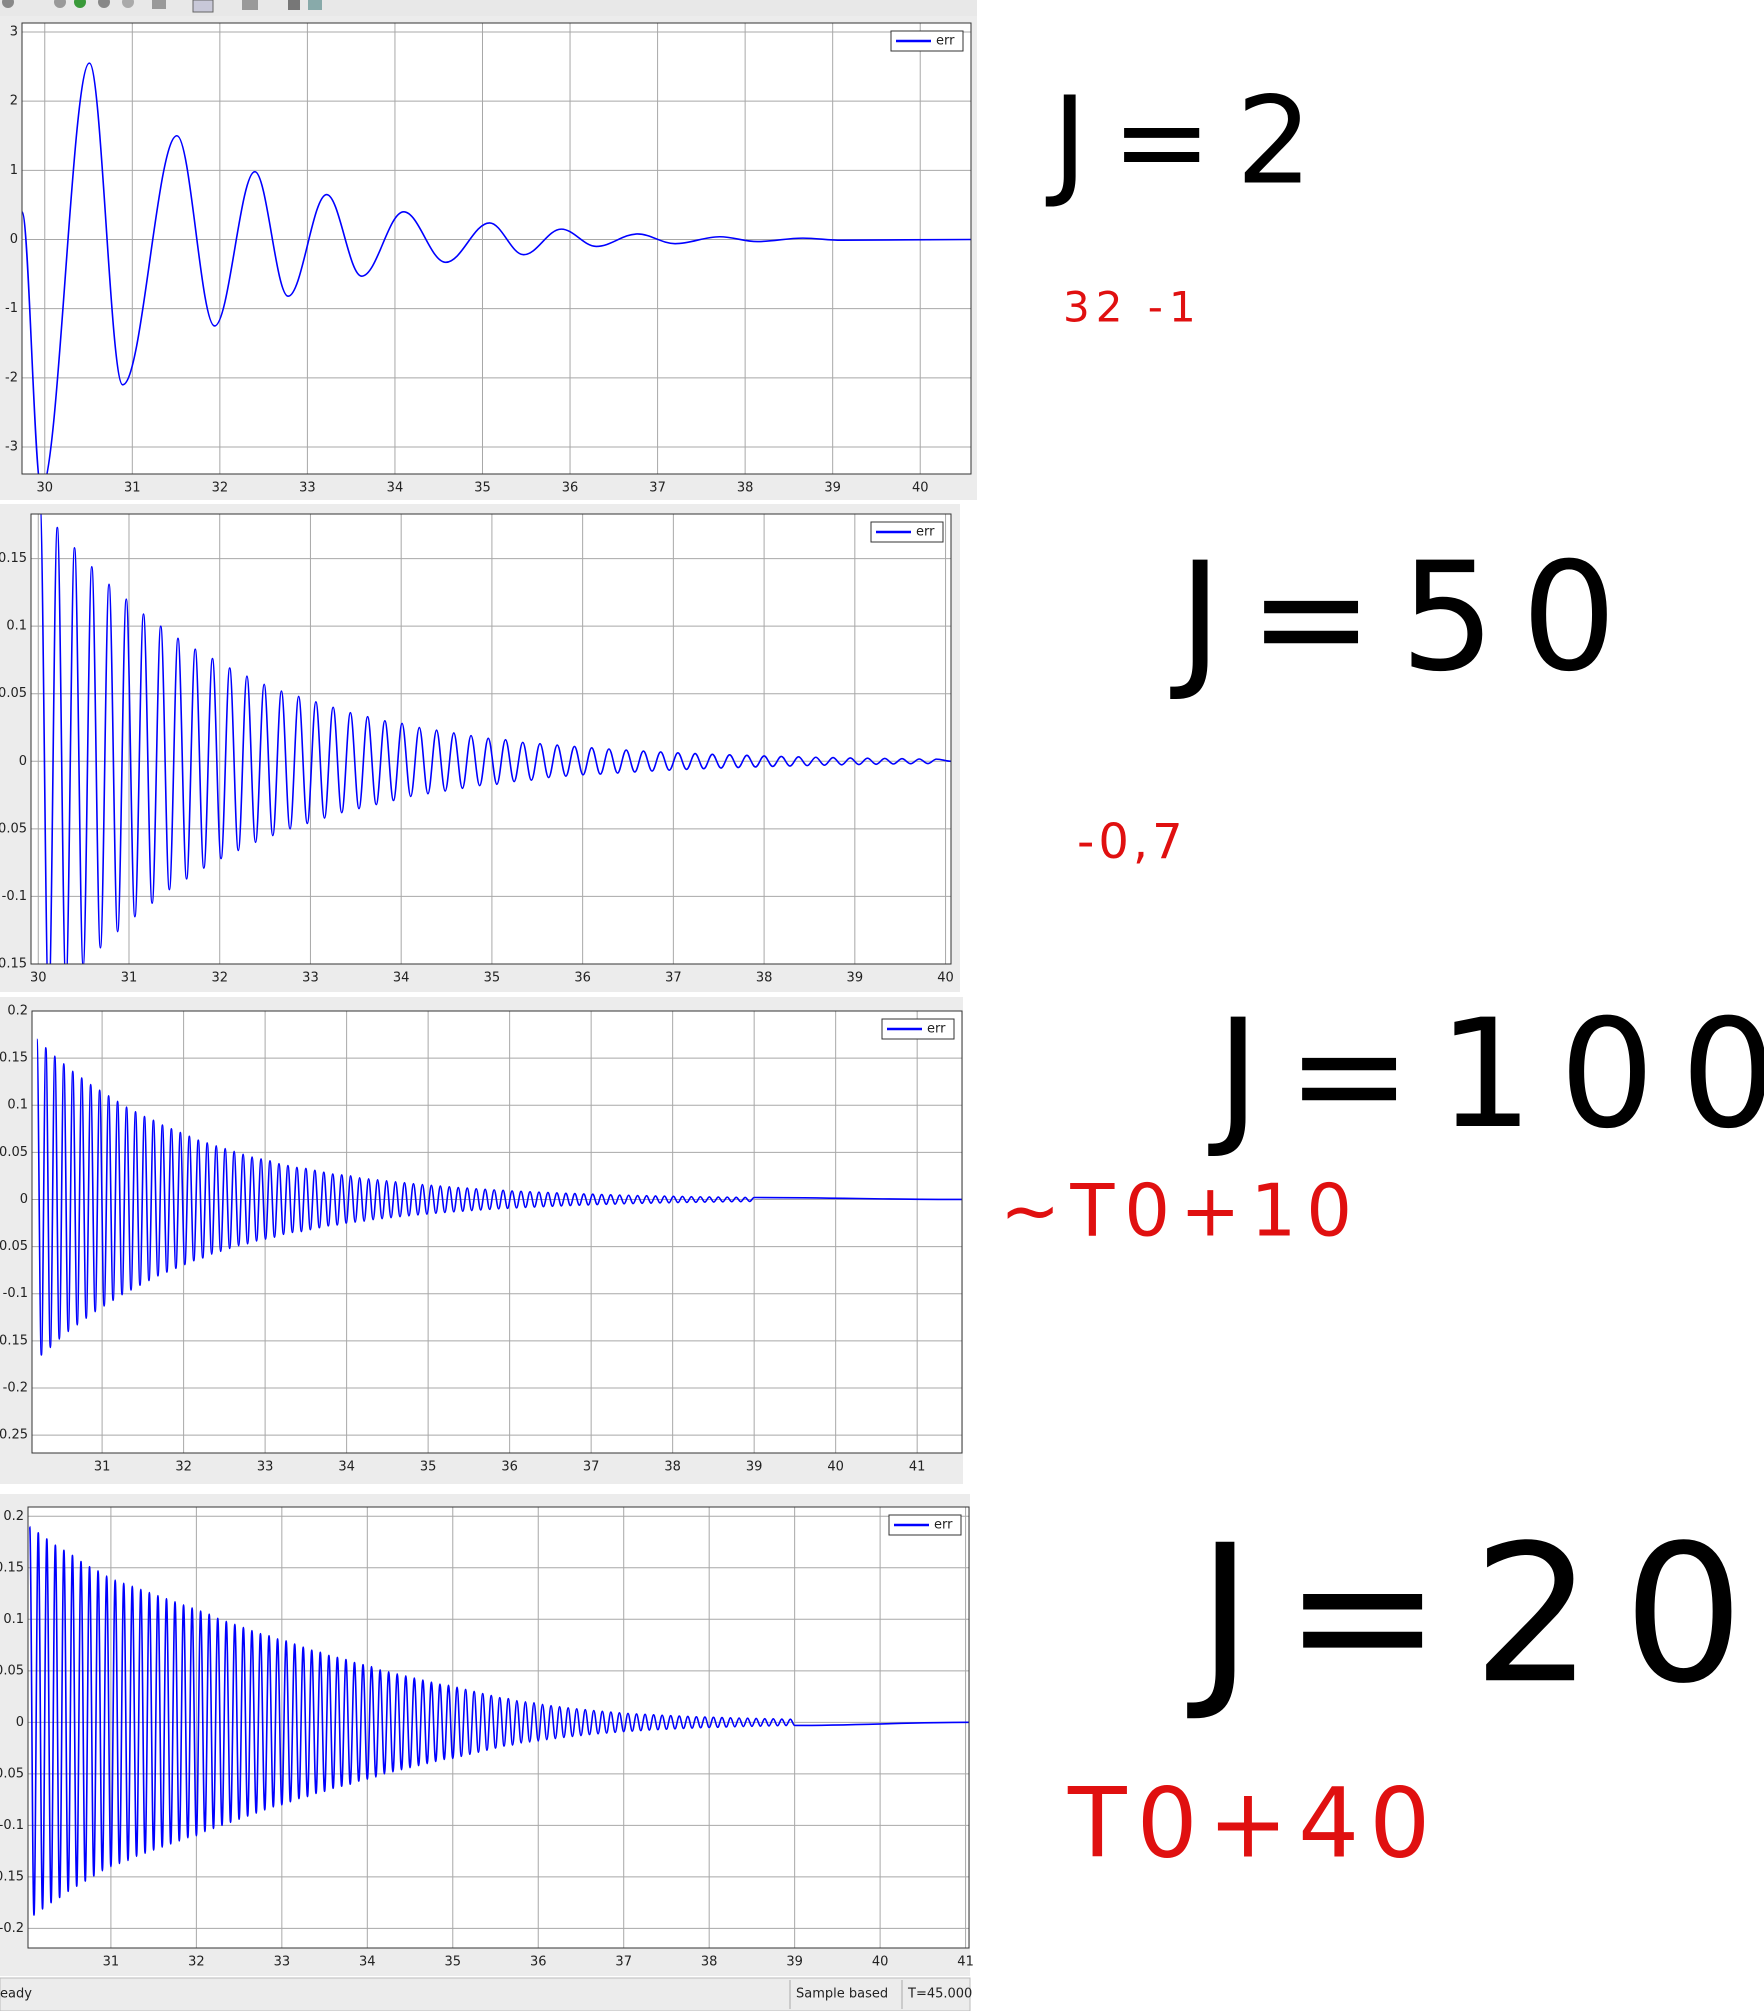 Image resolution: width=1764 pixels, height=2011 pixels. Describe the element at coordinates (1181, 1211) in the screenshot. I see `handwritten-note: ~T0+10` at that location.